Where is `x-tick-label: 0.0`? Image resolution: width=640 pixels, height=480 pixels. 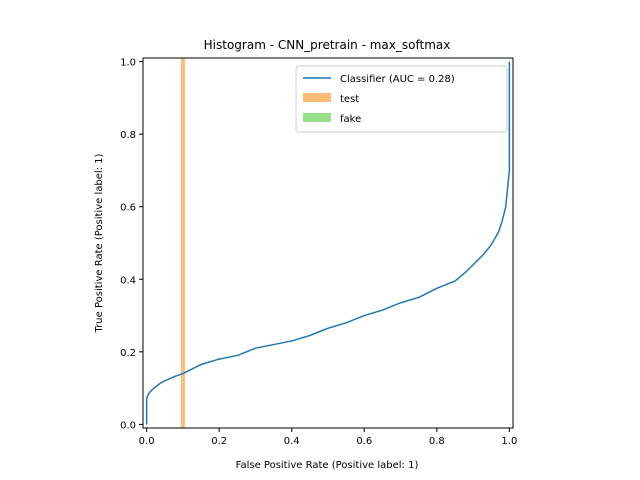
x-tick-label: 0.0 is located at coordinates (147, 441).